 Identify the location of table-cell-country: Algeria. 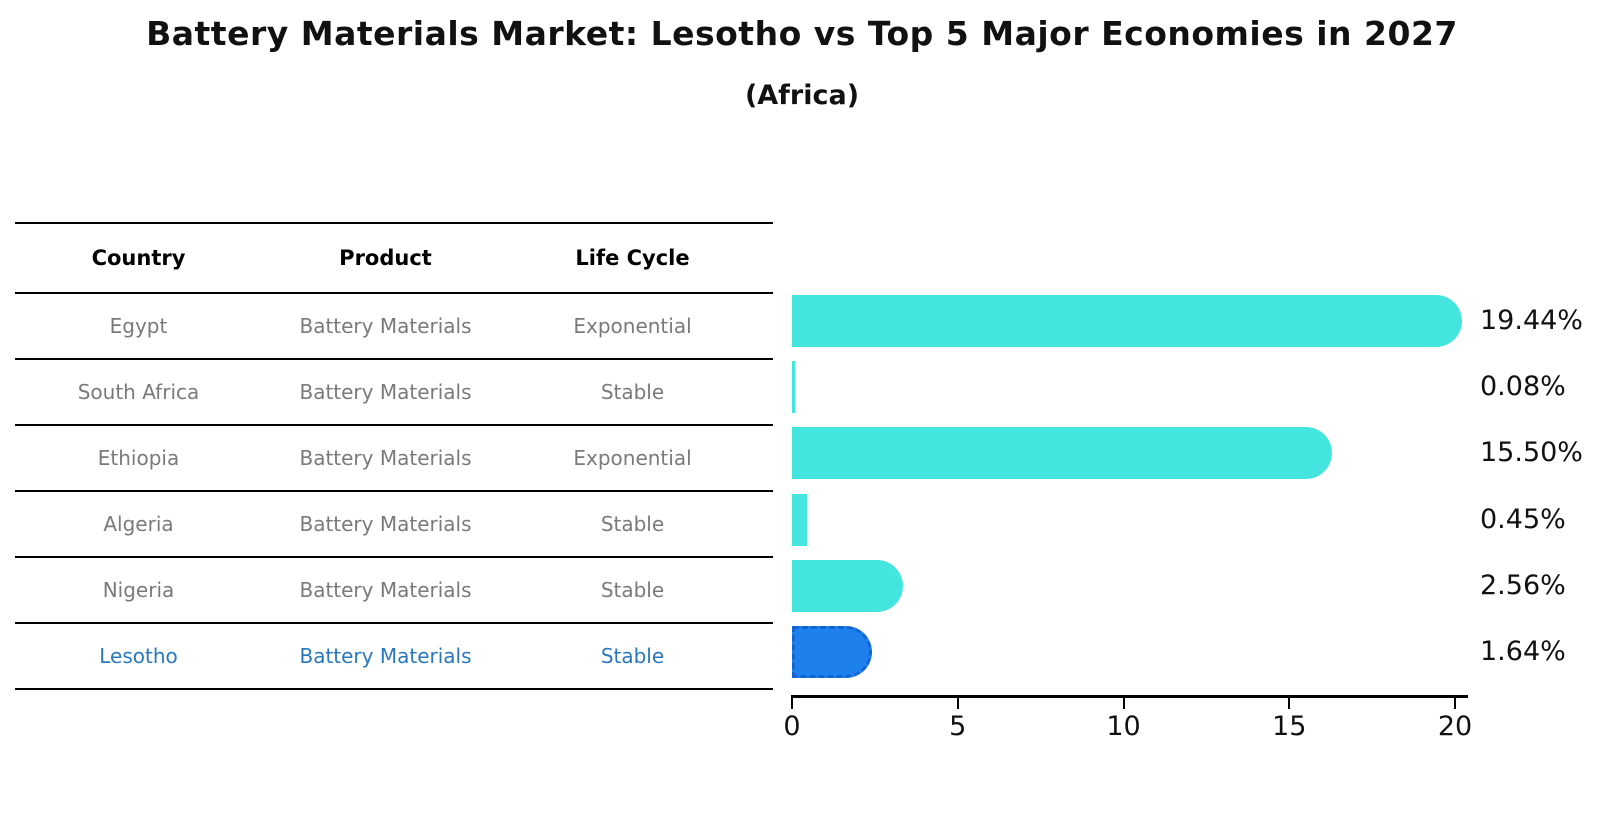
(138, 524).